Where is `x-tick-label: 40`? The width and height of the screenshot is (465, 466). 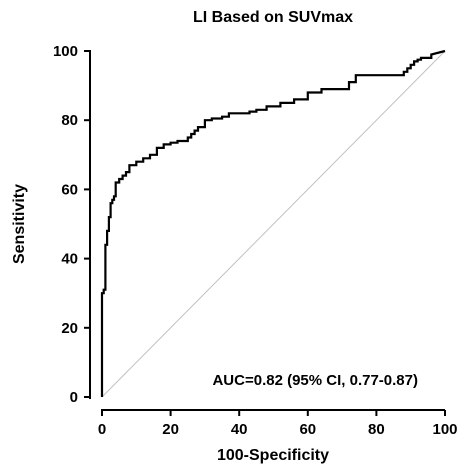
x-tick-label: 40 is located at coordinates (239, 429).